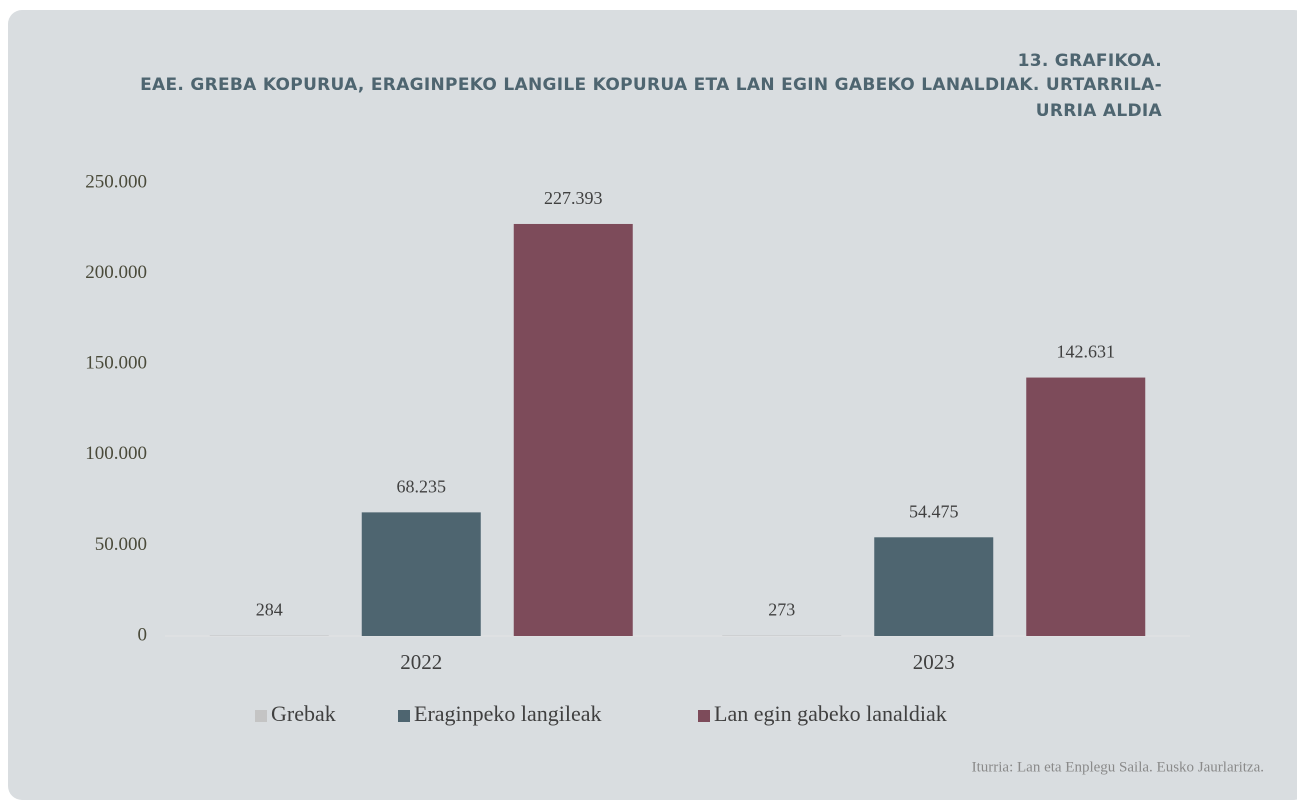 This screenshot has height=800, width=1297. What do you see at coordinates (934, 662) in the screenshot?
I see `x-tick-label: 2023` at bounding box center [934, 662].